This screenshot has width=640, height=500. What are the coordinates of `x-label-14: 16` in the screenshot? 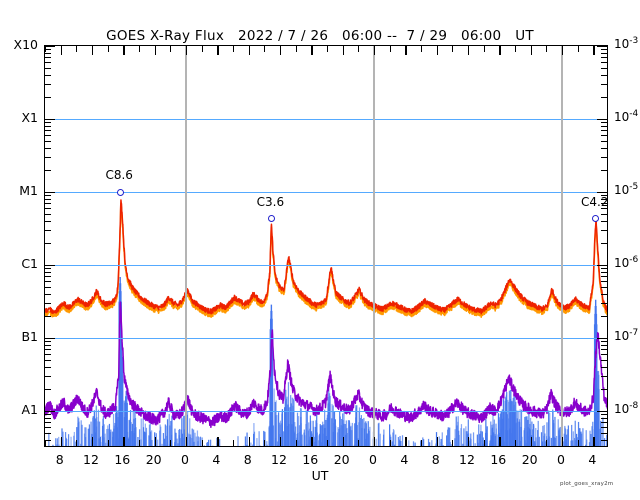 It's located at (498, 459).